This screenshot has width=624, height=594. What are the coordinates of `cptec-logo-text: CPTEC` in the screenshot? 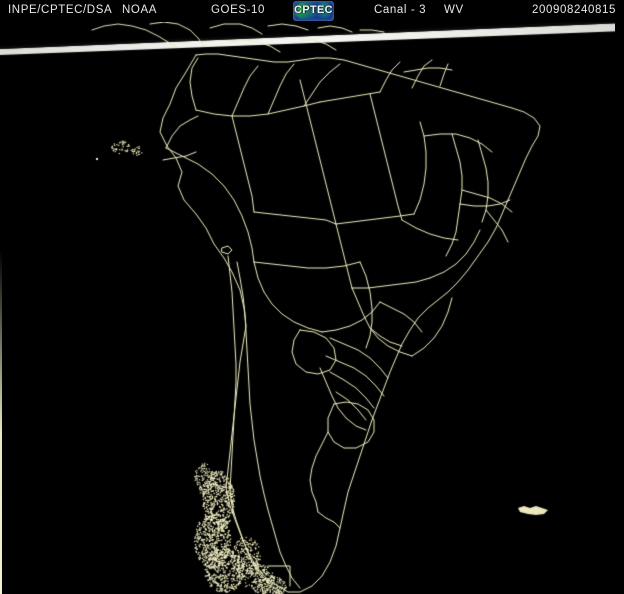 It's located at (313, 10).